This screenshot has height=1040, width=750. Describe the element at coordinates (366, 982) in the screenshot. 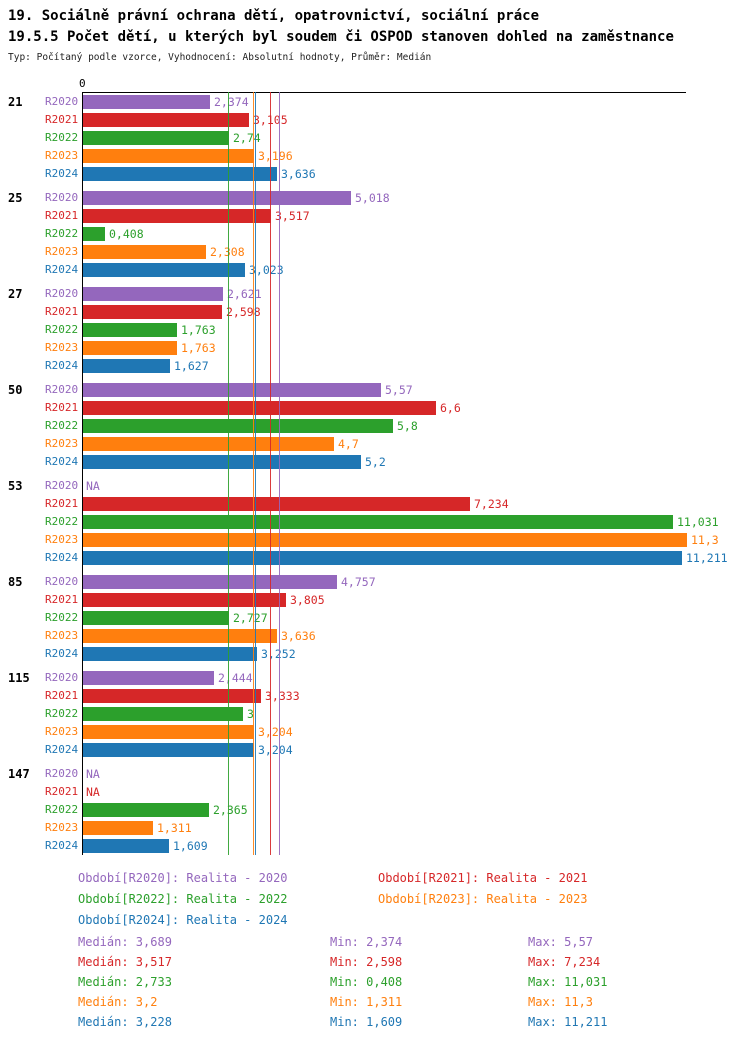

I see `stat-min: Min: 0,408` at that location.